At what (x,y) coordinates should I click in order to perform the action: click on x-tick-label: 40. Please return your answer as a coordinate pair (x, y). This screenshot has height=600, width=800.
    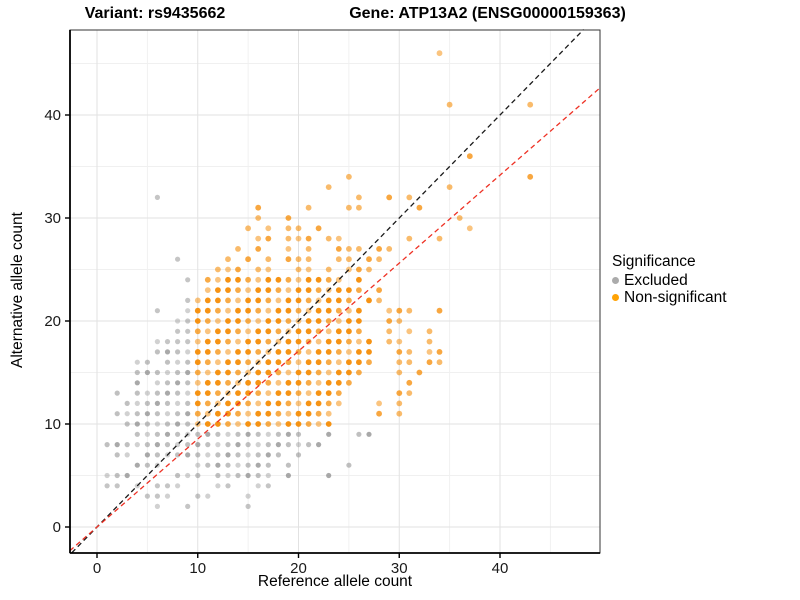
    Looking at the image, I should click on (500, 568).